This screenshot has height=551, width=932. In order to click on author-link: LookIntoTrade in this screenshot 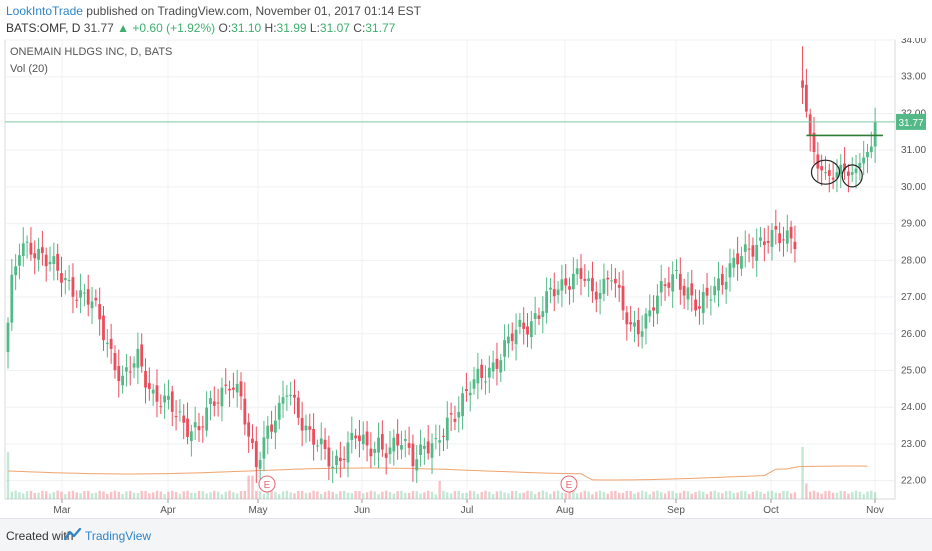, I will do `click(44, 11)`.